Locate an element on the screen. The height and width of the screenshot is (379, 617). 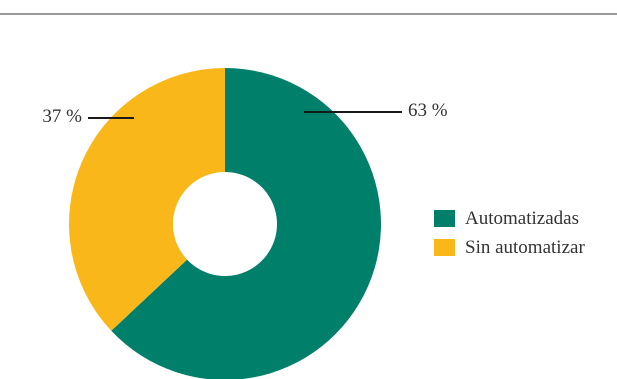
legend-label-automatizadas: Automatizadas is located at coordinates (522, 218).